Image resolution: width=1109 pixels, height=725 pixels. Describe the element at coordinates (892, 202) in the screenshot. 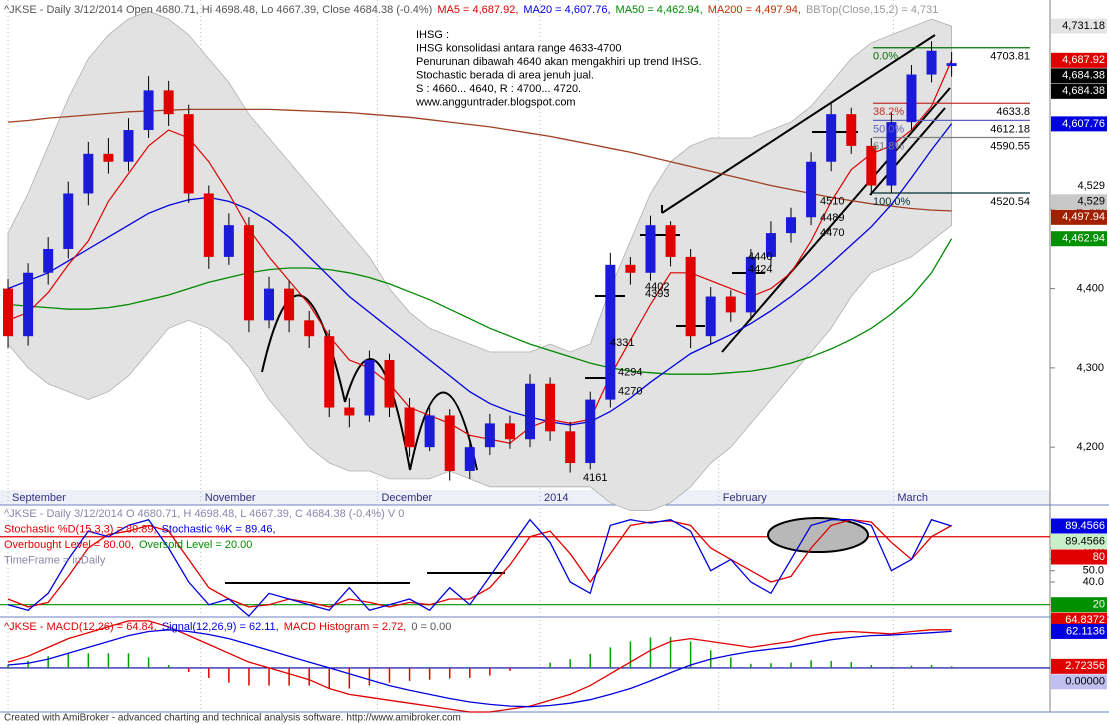

I see `fib-pct: 100.0%` at that location.